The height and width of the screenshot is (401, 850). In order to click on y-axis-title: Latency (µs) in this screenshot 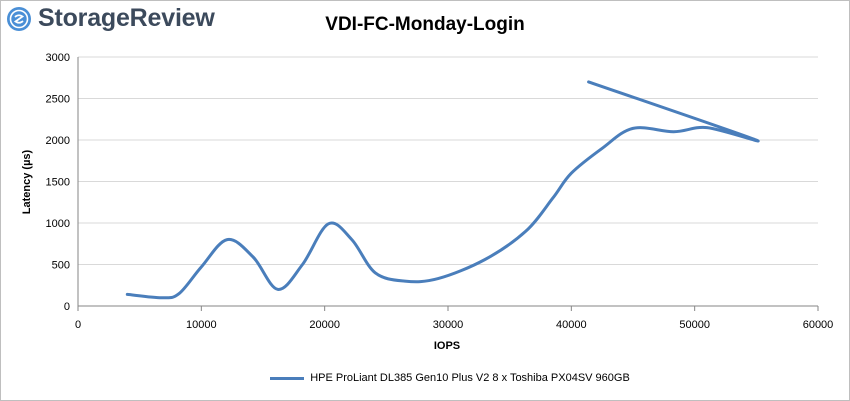, I will do `click(27, 181)`.